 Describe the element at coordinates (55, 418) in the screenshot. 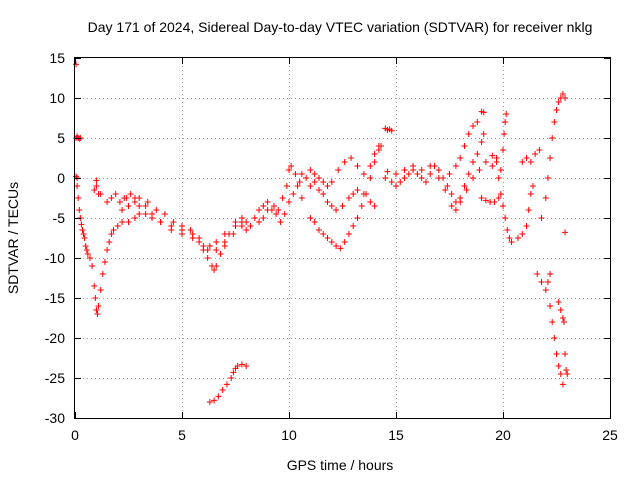

I see `y-tick-label: -30` at that location.